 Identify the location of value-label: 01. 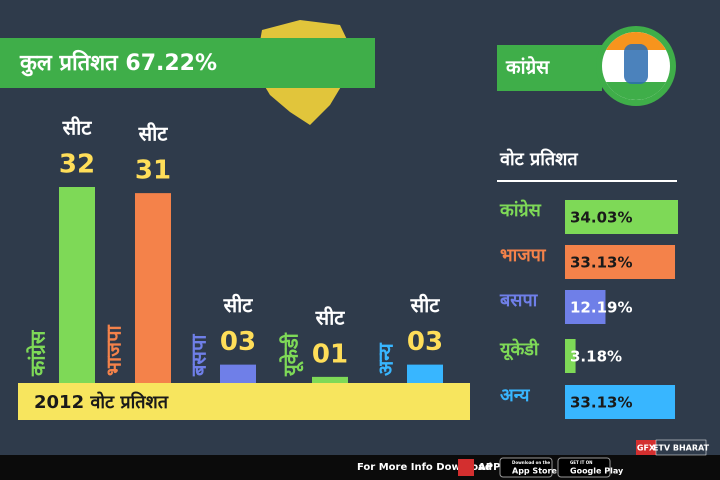
(330, 354).